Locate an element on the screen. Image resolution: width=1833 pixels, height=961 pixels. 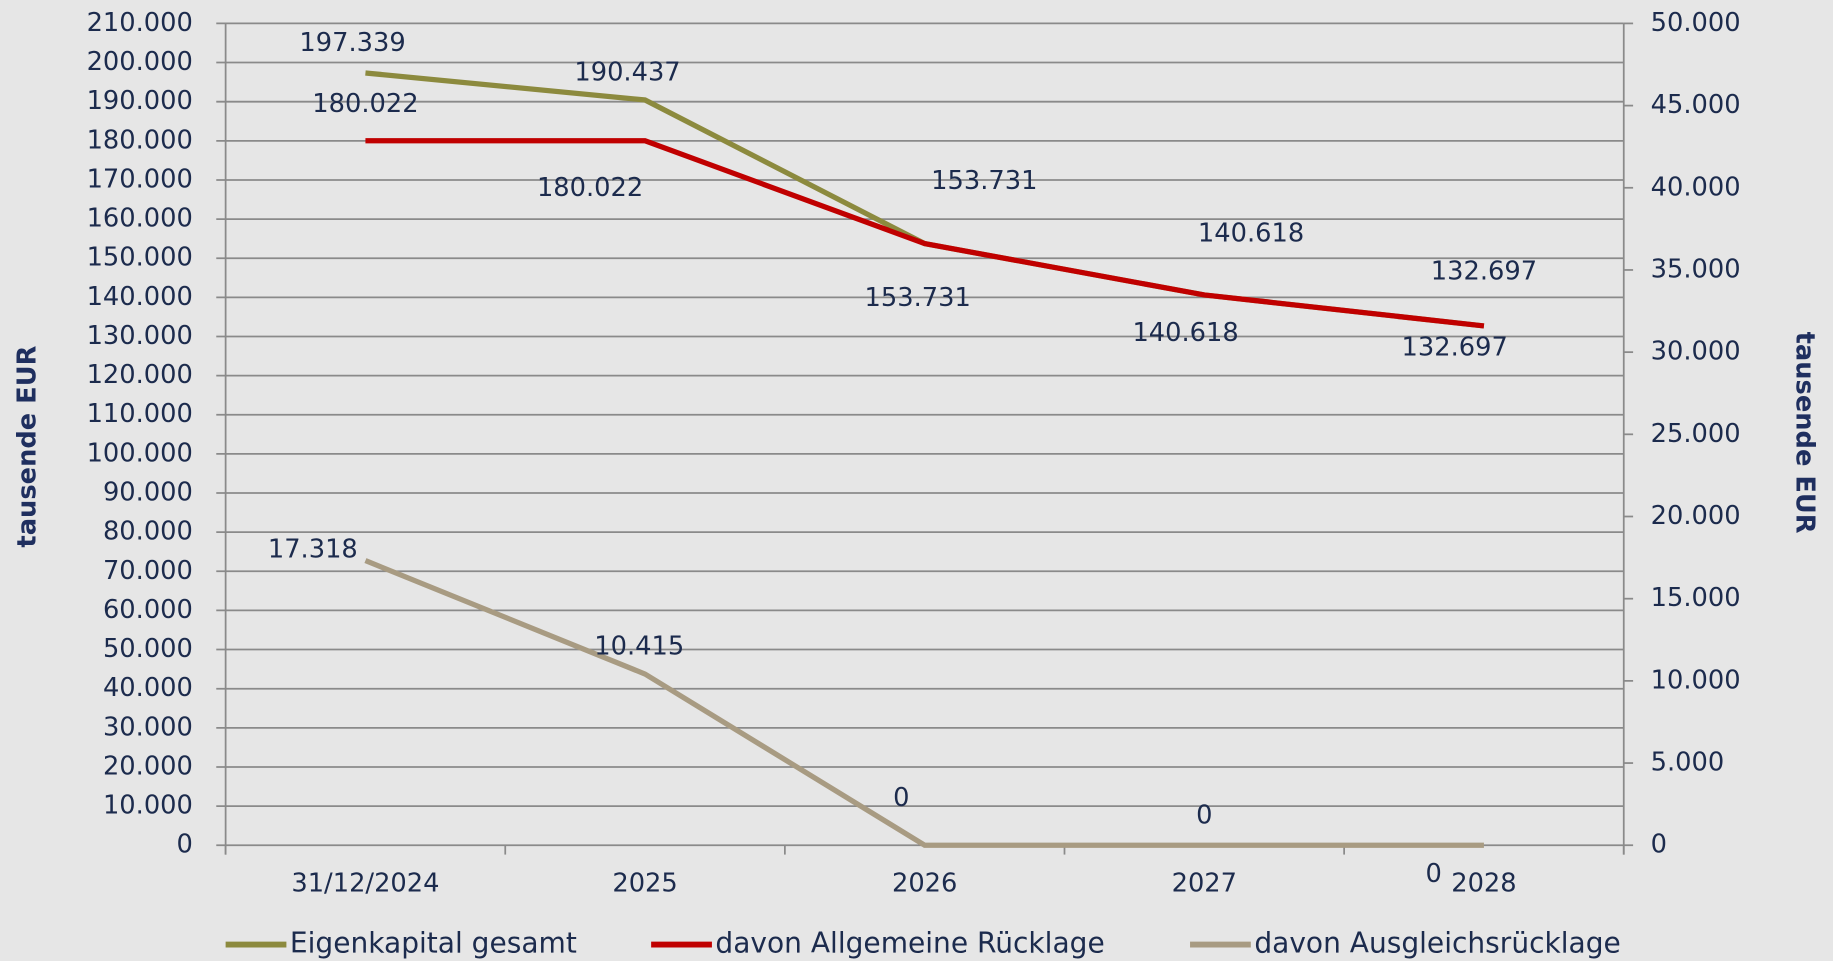
x-tick-label: 31/12/2024 is located at coordinates (365, 883).